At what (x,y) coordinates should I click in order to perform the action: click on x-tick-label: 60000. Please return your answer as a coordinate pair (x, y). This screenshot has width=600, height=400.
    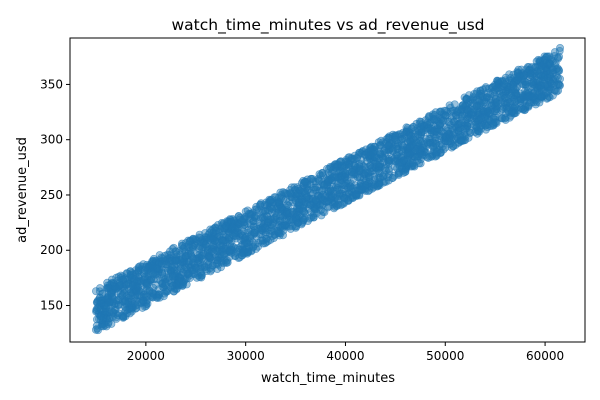
    Looking at the image, I should click on (545, 356).